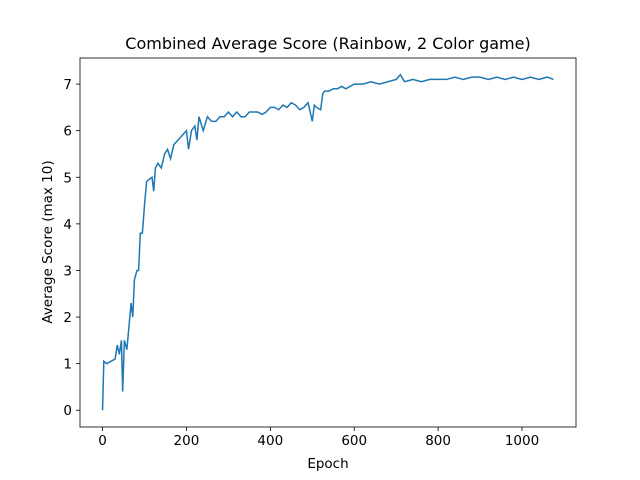 This screenshot has height=480, width=640. What do you see at coordinates (67, 411) in the screenshot?
I see `y-tick-label: 0` at bounding box center [67, 411].